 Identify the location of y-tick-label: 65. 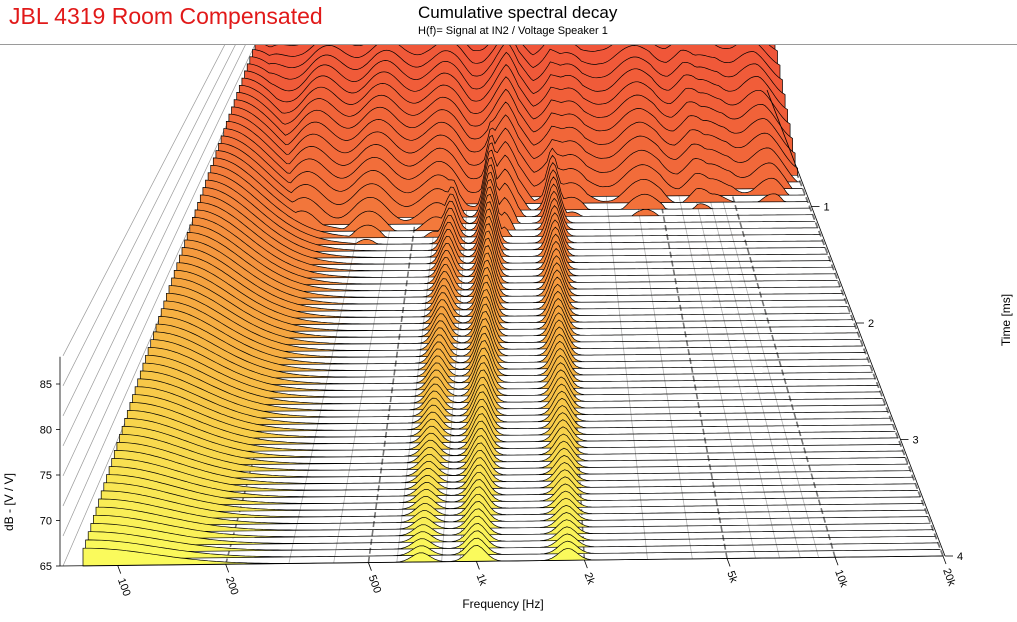
(46, 567).